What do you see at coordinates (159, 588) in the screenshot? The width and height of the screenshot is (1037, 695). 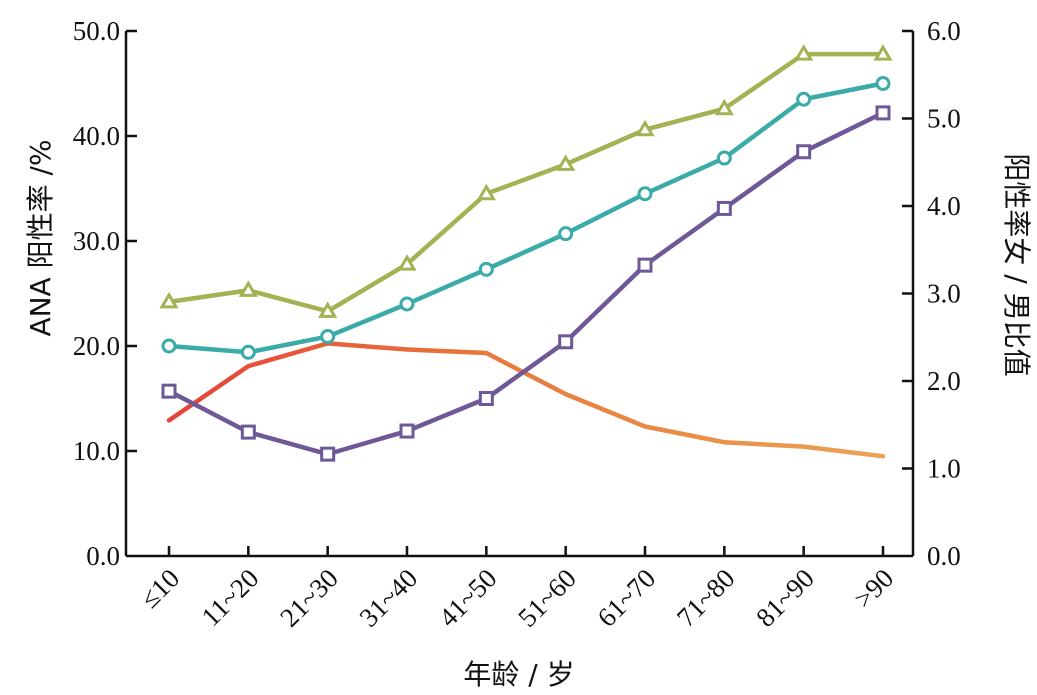 I see `x-tick-label: ≤10` at bounding box center [159, 588].